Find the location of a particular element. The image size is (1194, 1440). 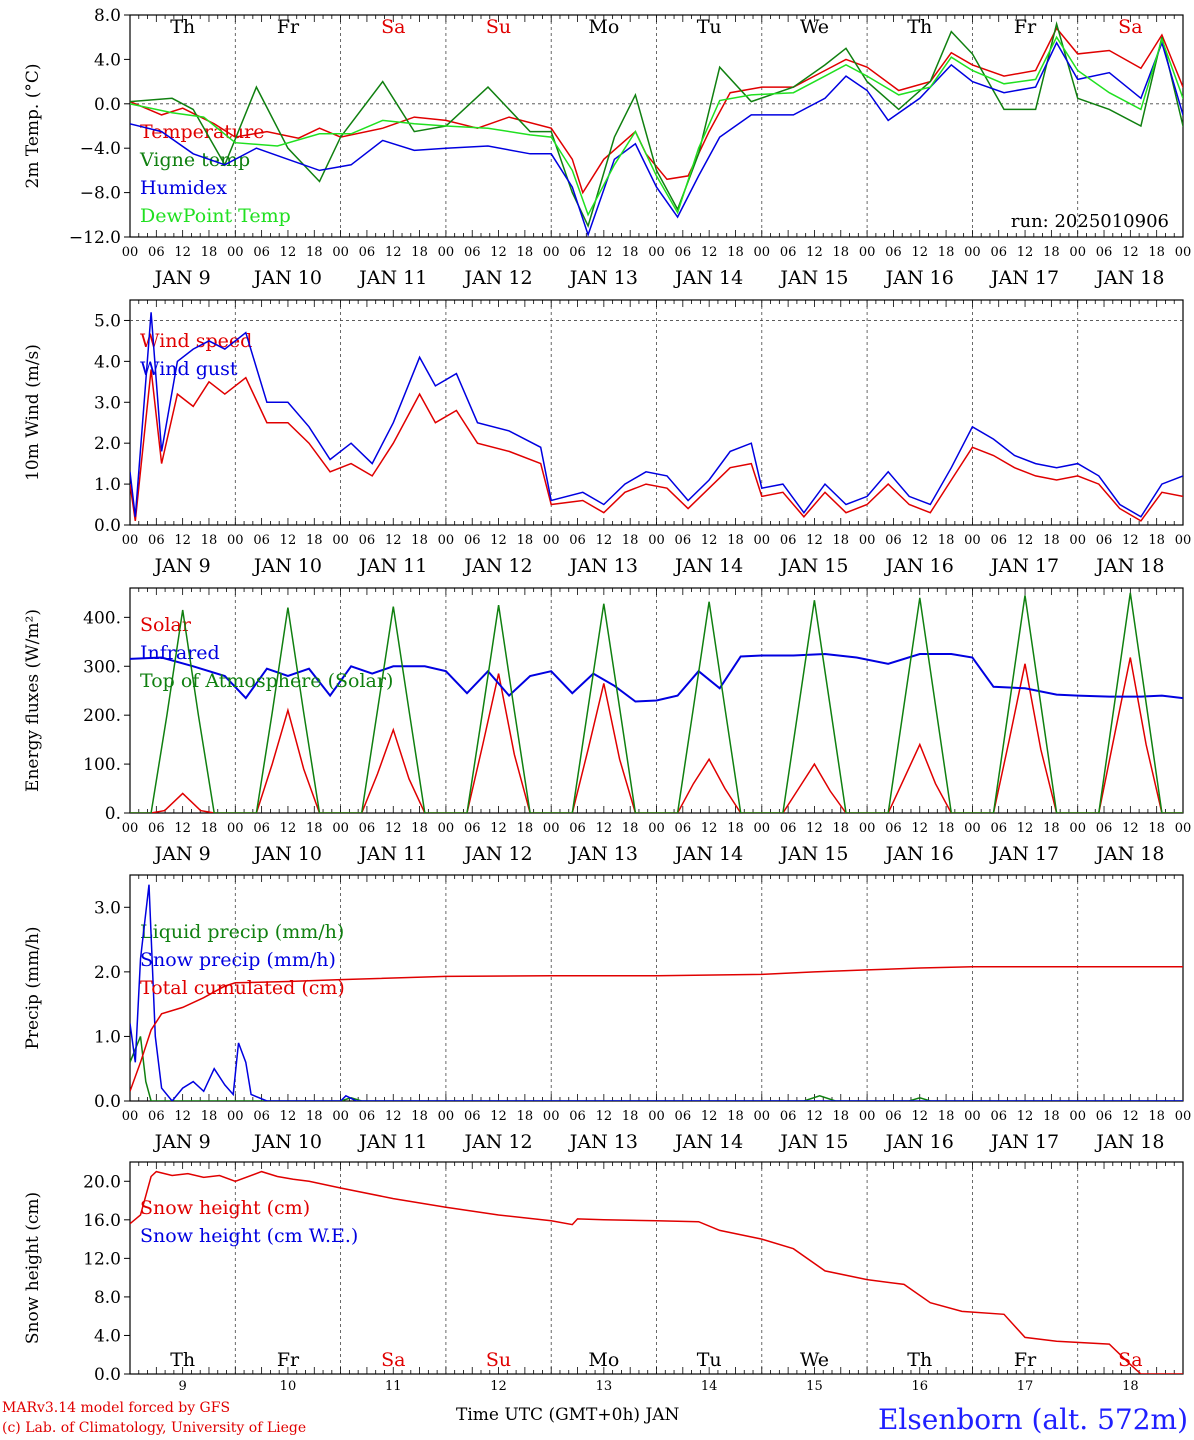

series-line-snow-precip-mm-h- is located at coordinates (656, 992).